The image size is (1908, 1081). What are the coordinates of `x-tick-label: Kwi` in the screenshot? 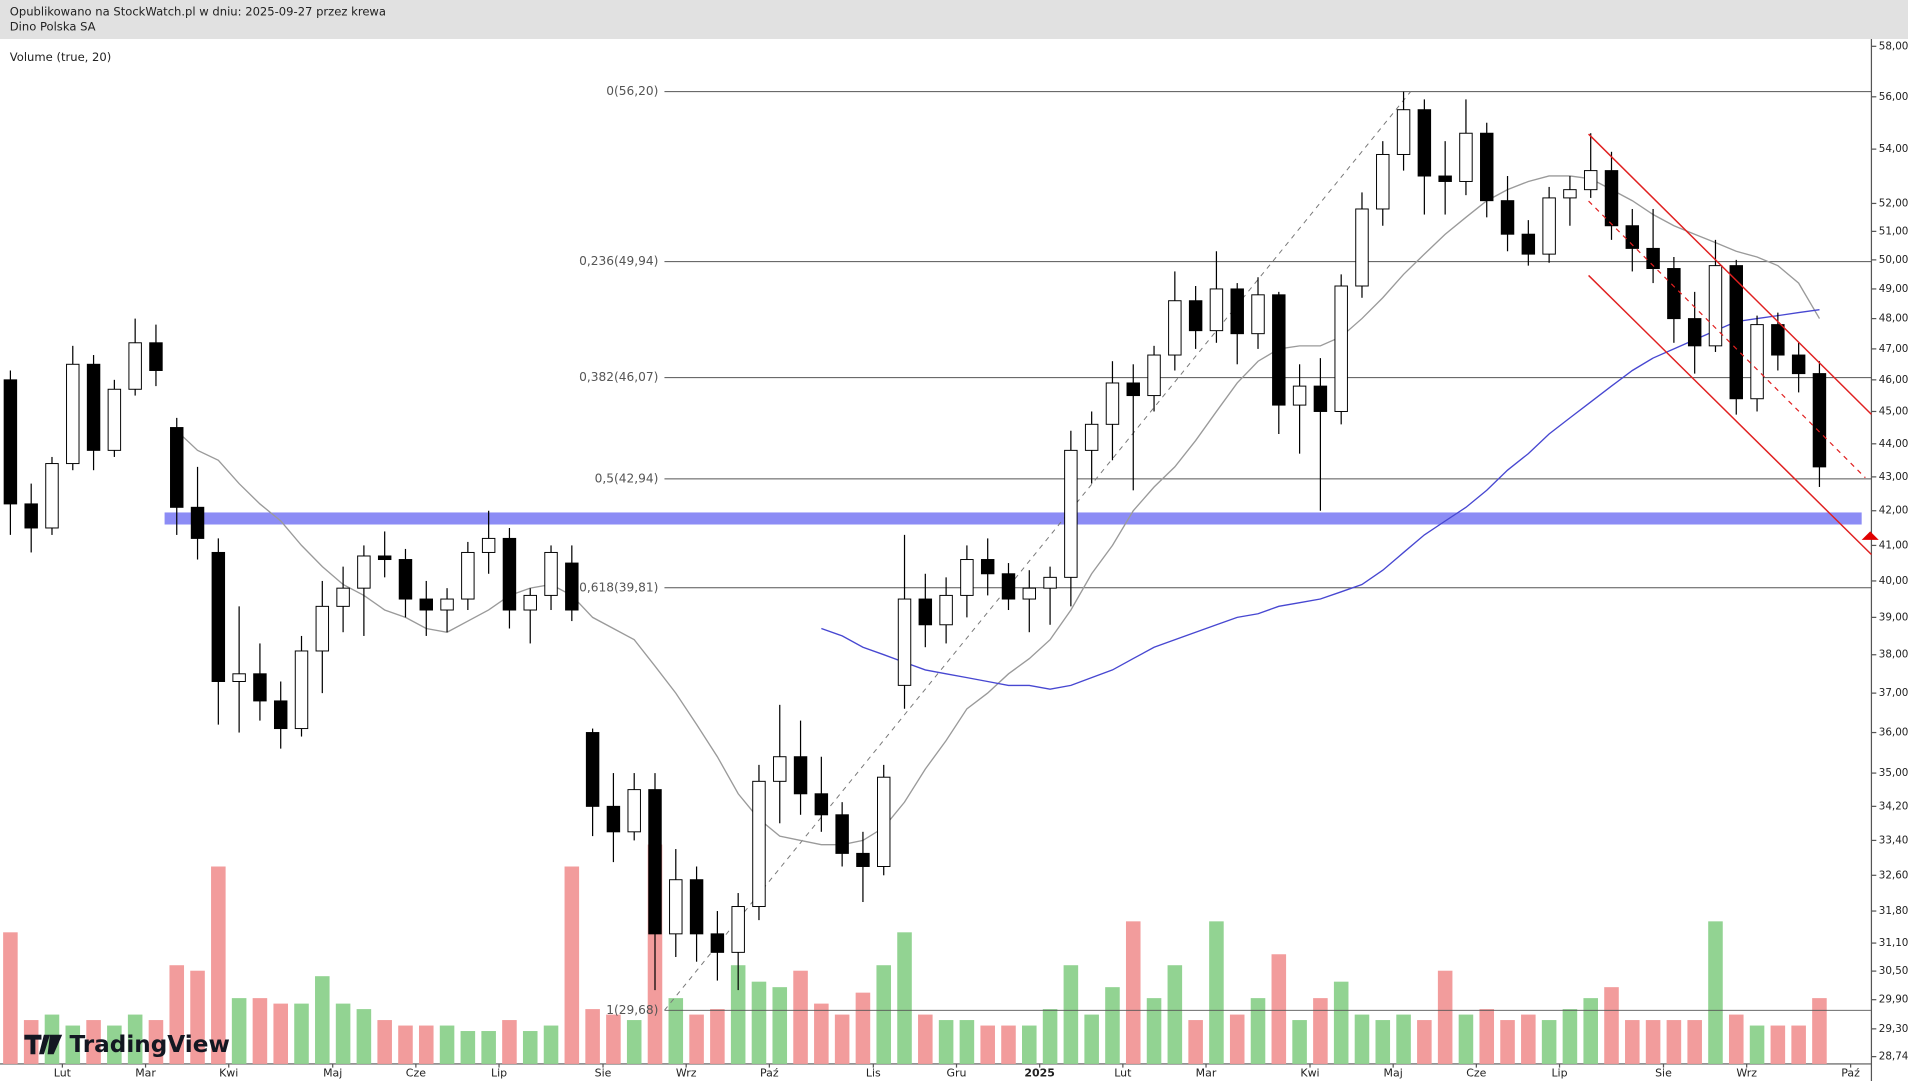 It's located at (228, 1073).